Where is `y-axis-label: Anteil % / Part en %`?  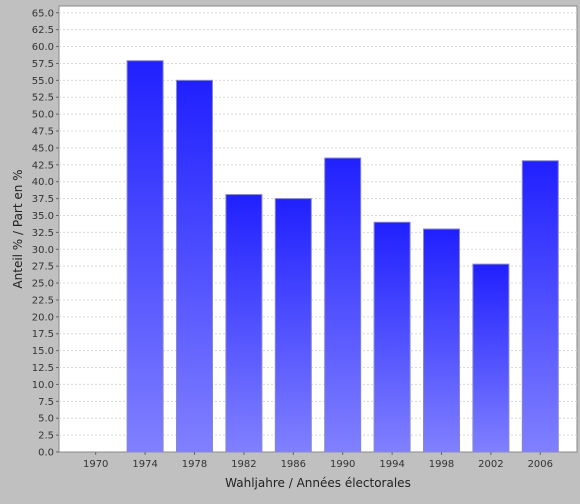
y-axis-label: Anteil % / Part en % is located at coordinates (18, 228).